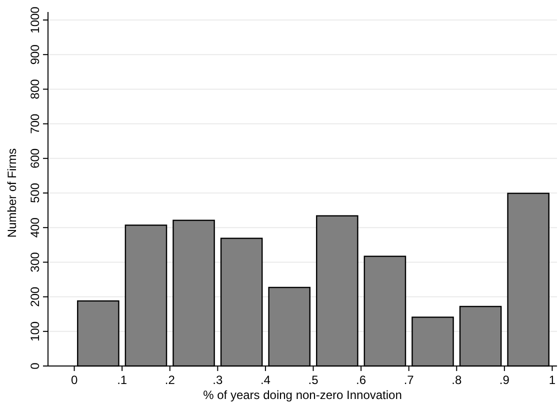 This screenshot has height=411, width=560. Describe the element at coordinates (409, 380) in the screenshot. I see `x-tick-label: .7` at that location.